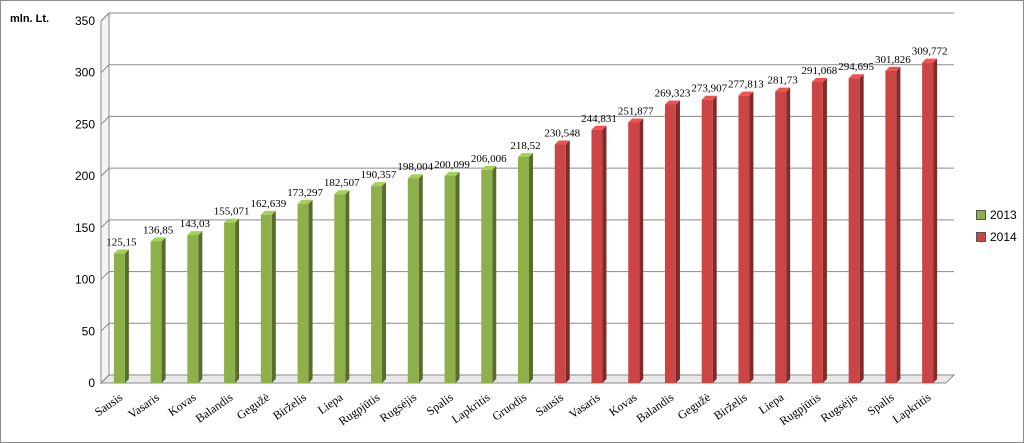 This screenshot has width=1024, height=443. I want to click on x-tick-label-2013-12: Gruodis, so click(510, 407).